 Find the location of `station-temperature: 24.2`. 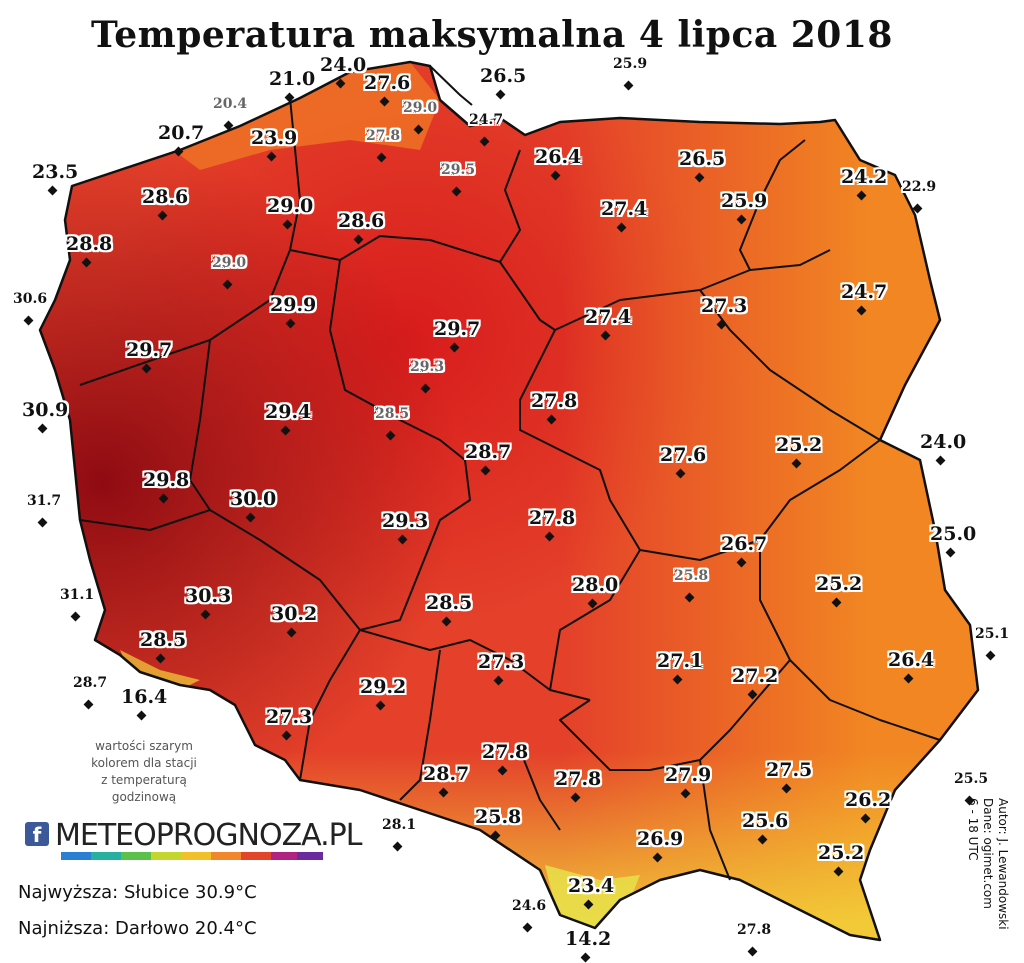

station-temperature: 24.2 is located at coordinates (864, 177).